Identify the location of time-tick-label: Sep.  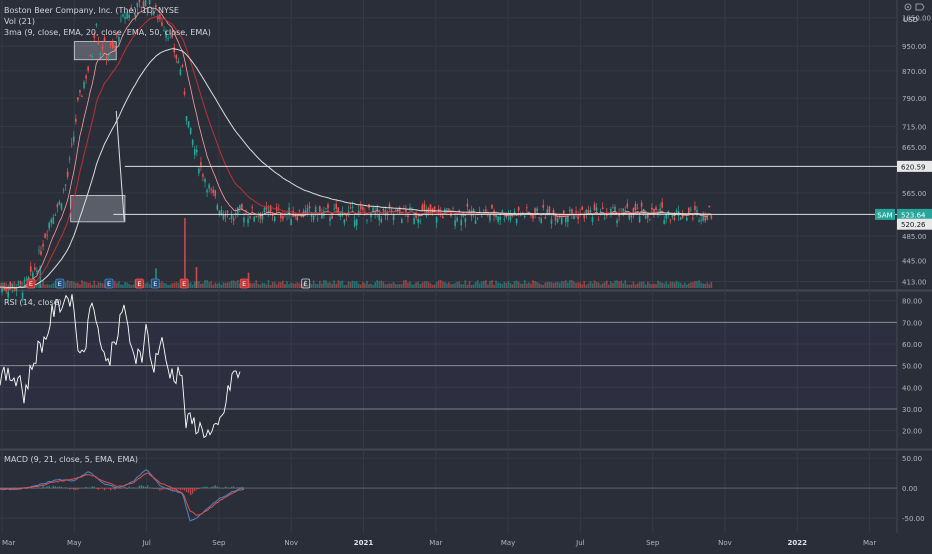
(653, 543).